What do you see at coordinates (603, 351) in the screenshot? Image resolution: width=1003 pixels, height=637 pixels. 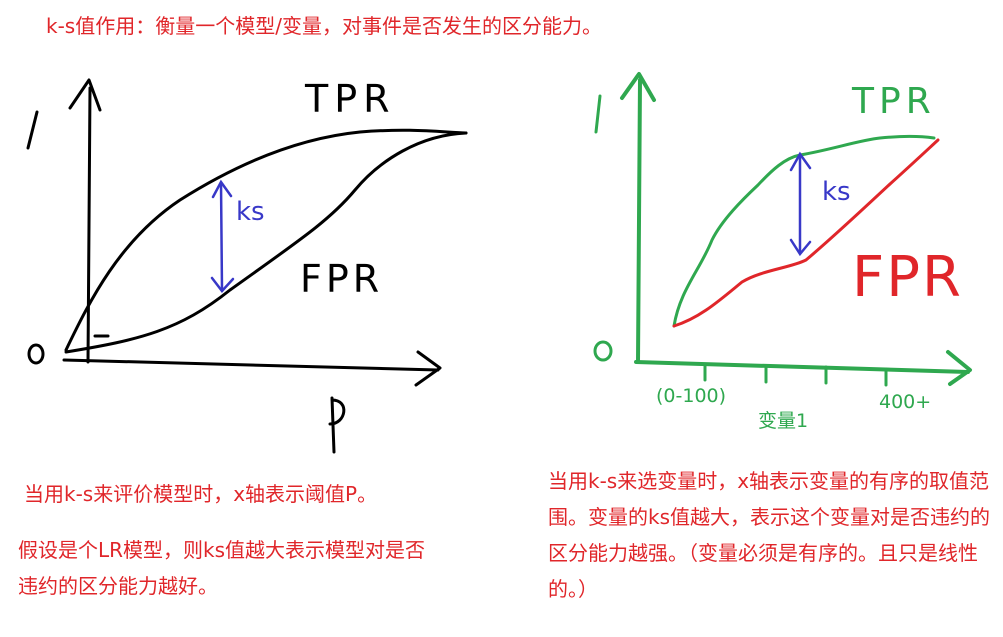 I see `right-zero-mark` at bounding box center [603, 351].